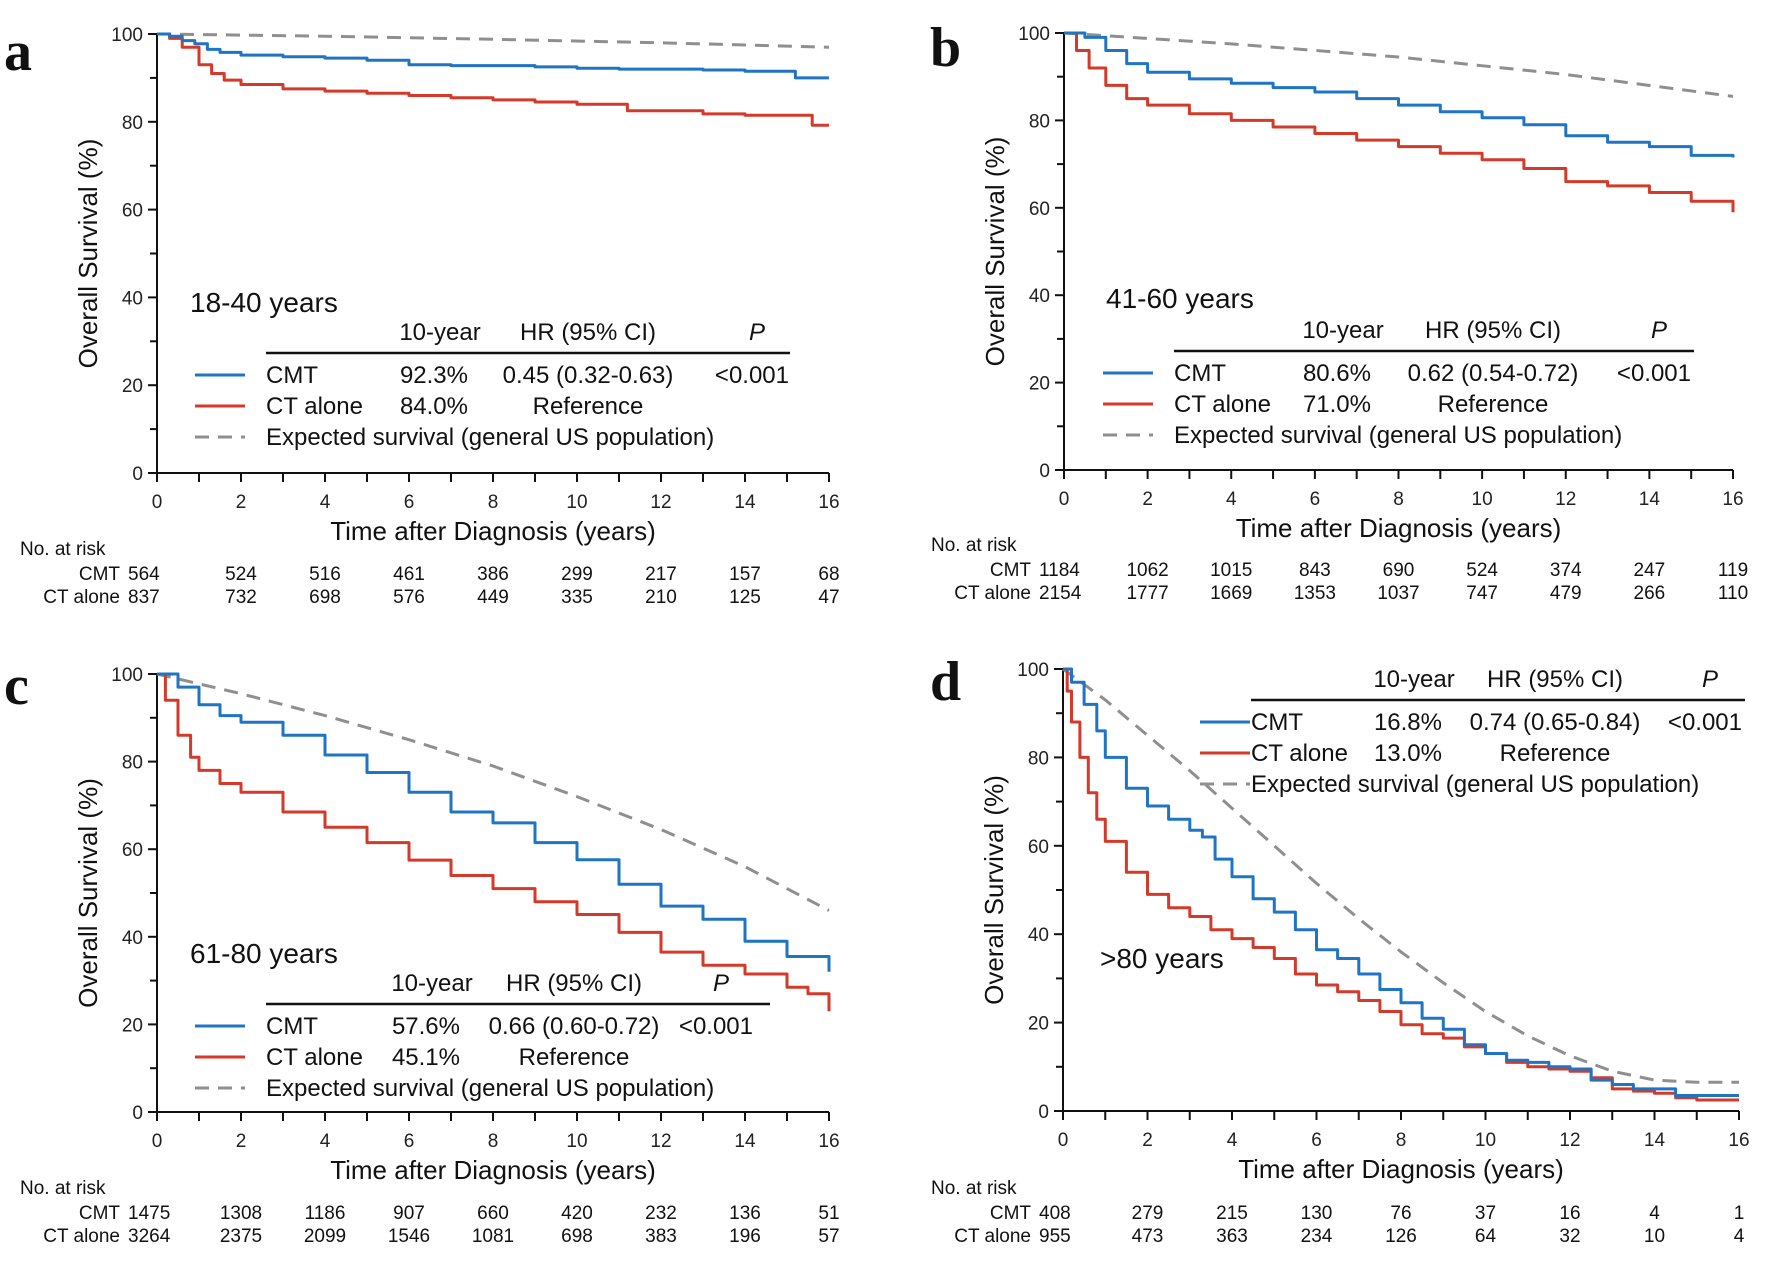 Image resolution: width=1772 pixels, height=1263 pixels. What do you see at coordinates (1486, 1236) in the screenshot?
I see `risk-count: 64` at bounding box center [1486, 1236].